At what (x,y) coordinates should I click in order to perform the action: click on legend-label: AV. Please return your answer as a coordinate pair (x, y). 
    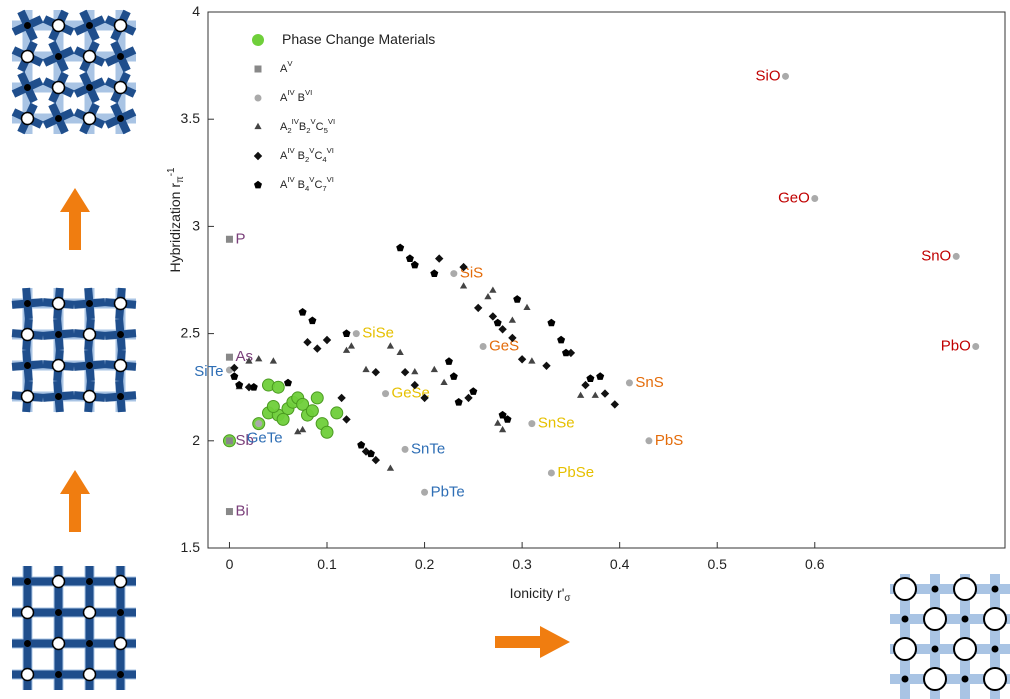
    Looking at the image, I should click on (286, 67).